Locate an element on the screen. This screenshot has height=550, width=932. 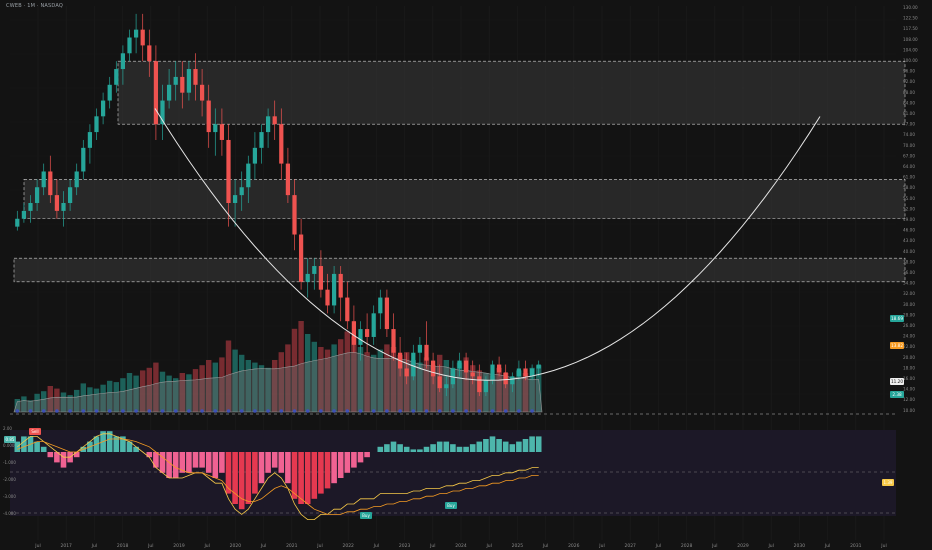
price-badge-label: 18.69 is located at coordinates (897, 318).